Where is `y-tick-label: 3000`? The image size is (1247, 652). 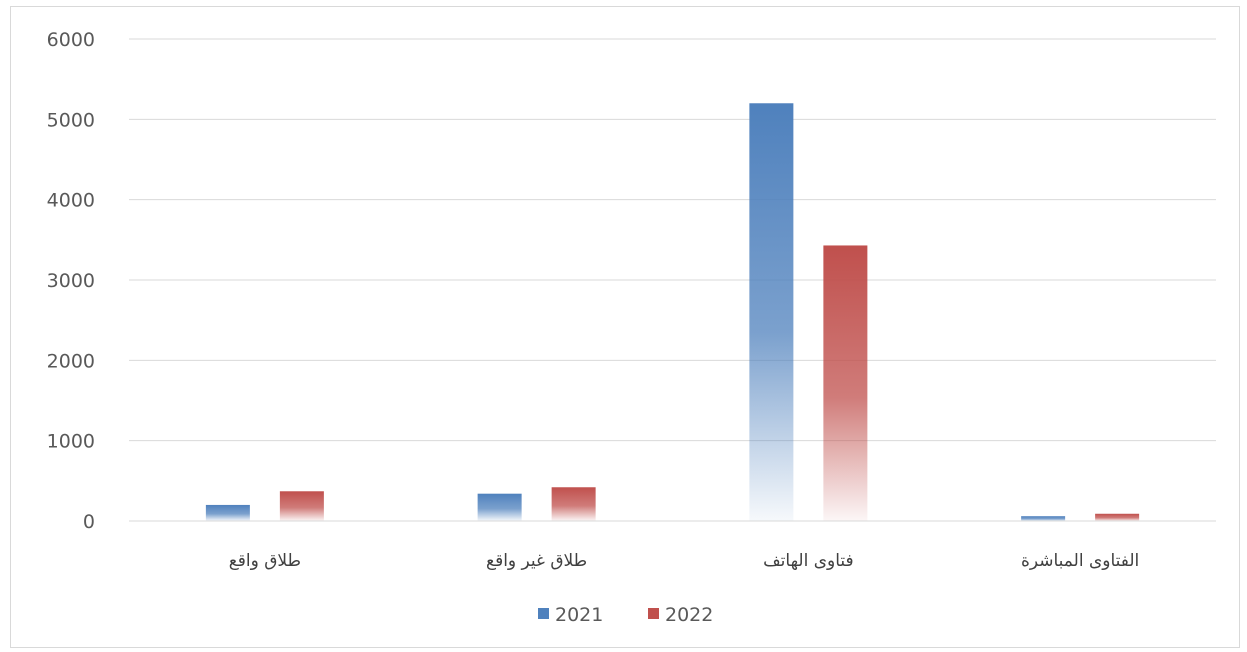 y-tick-label: 3000 is located at coordinates (71, 281).